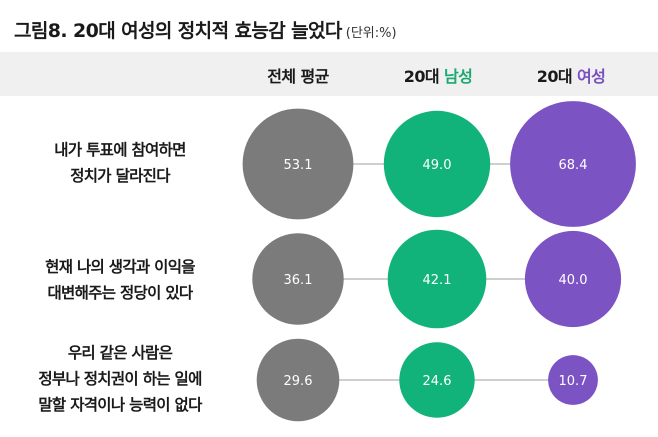  I want to click on value-label-avg-row-2: 36.1, so click(298, 280).